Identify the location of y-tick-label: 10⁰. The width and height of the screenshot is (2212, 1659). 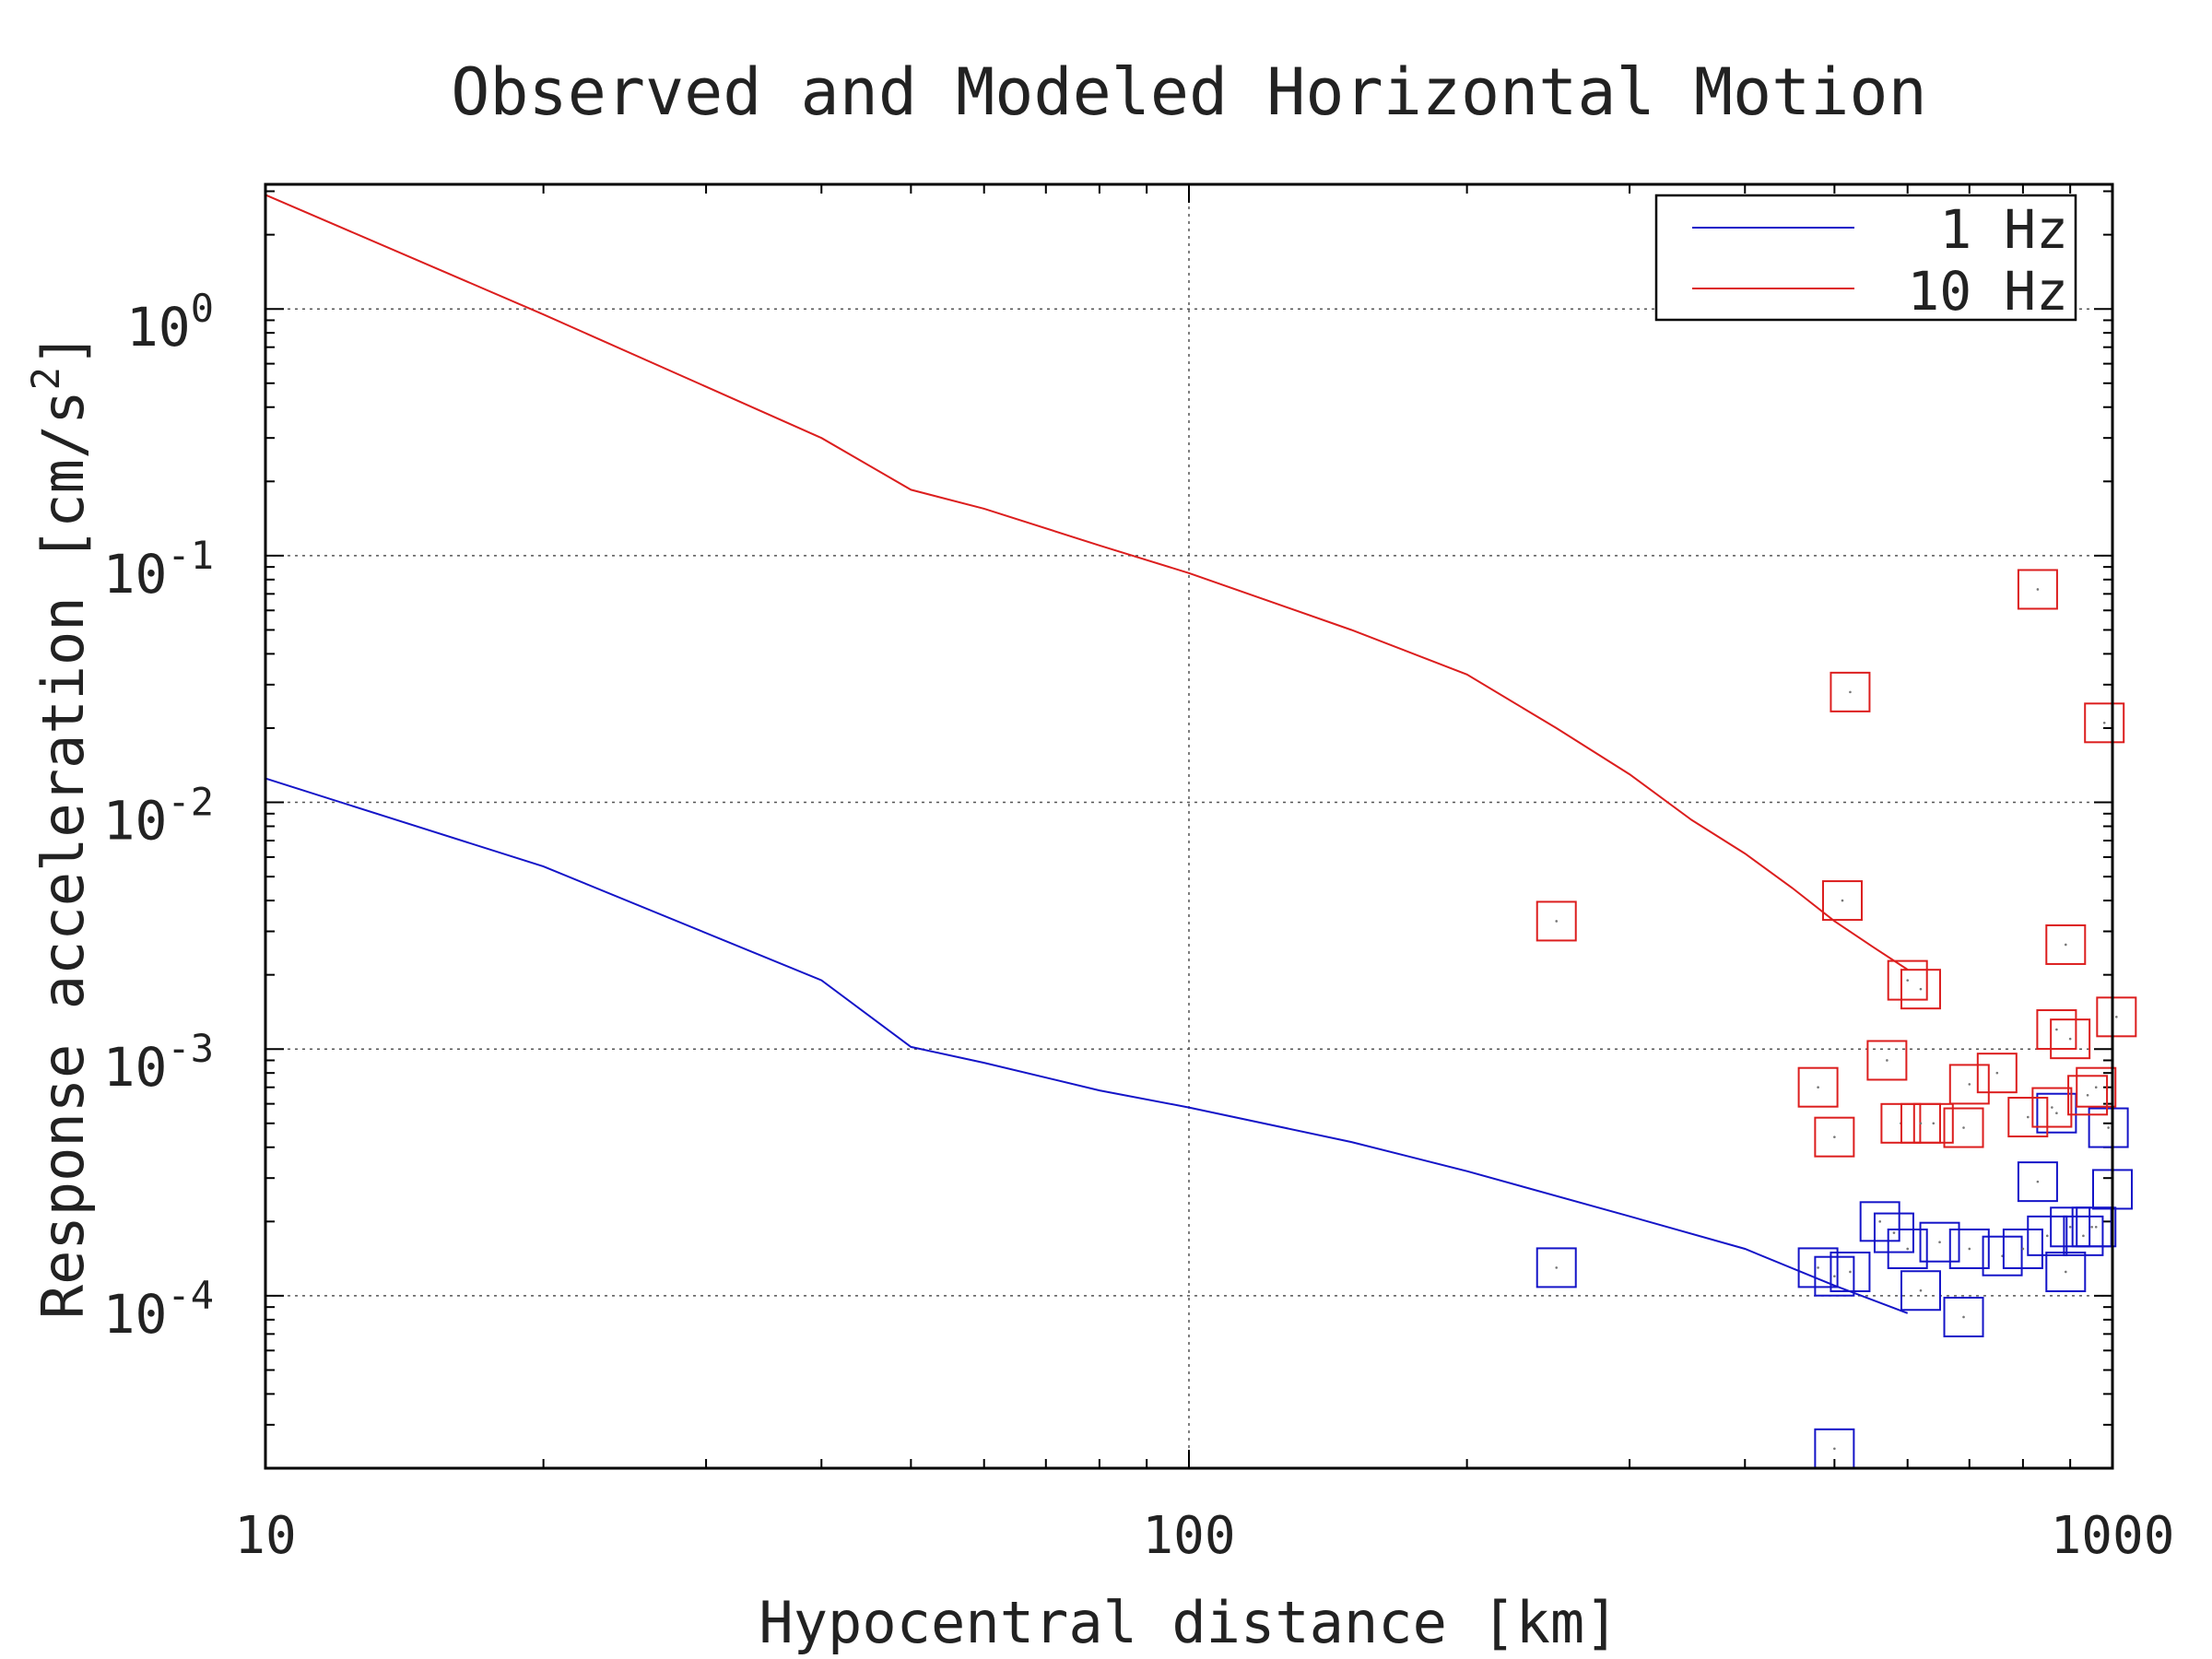
(170, 322).